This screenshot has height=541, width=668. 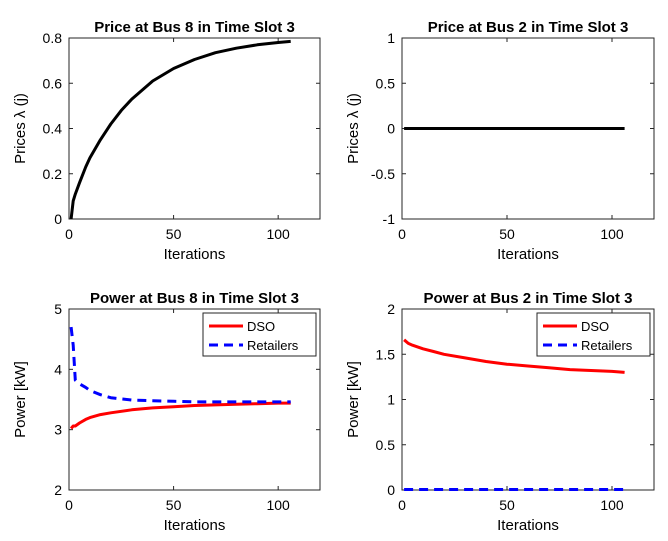 What do you see at coordinates (528, 298) in the screenshot?
I see `chart-title: Power at Bus 2 in Time Slot 3` at bounding box center [528, 298].